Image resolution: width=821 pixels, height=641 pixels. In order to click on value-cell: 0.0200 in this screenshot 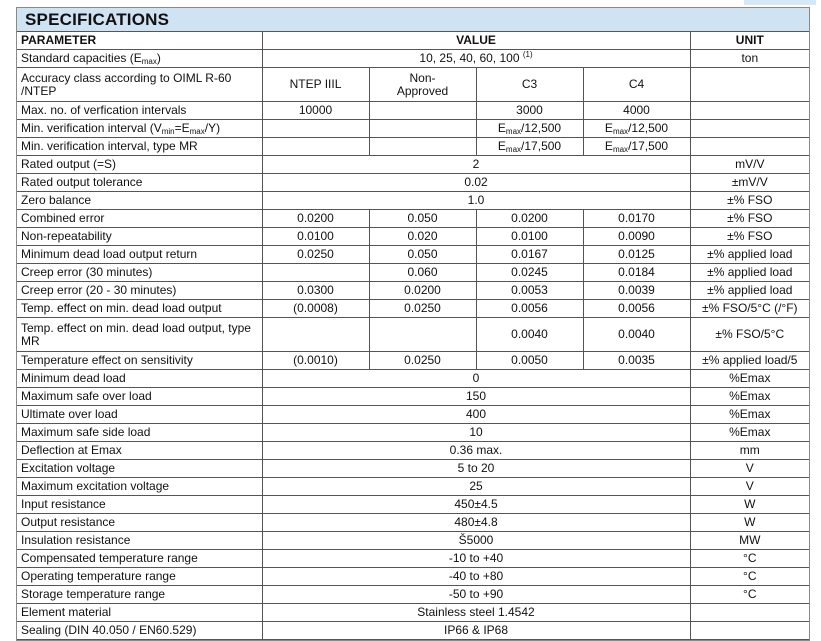, I will do `click(315, 218)`.